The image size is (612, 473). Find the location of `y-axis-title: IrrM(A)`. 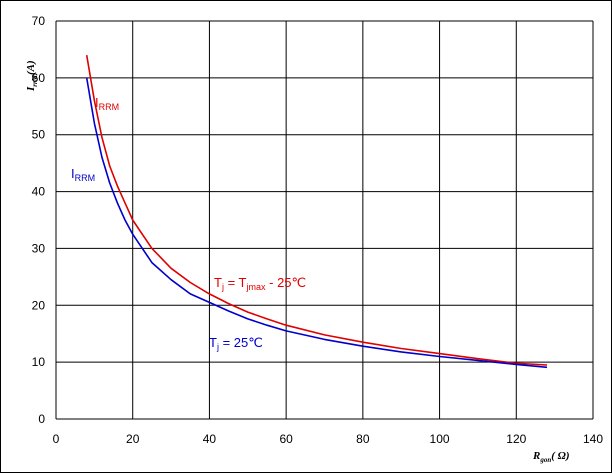

y-axis-title: IrrM(A) is located at coordinates (32, 76).